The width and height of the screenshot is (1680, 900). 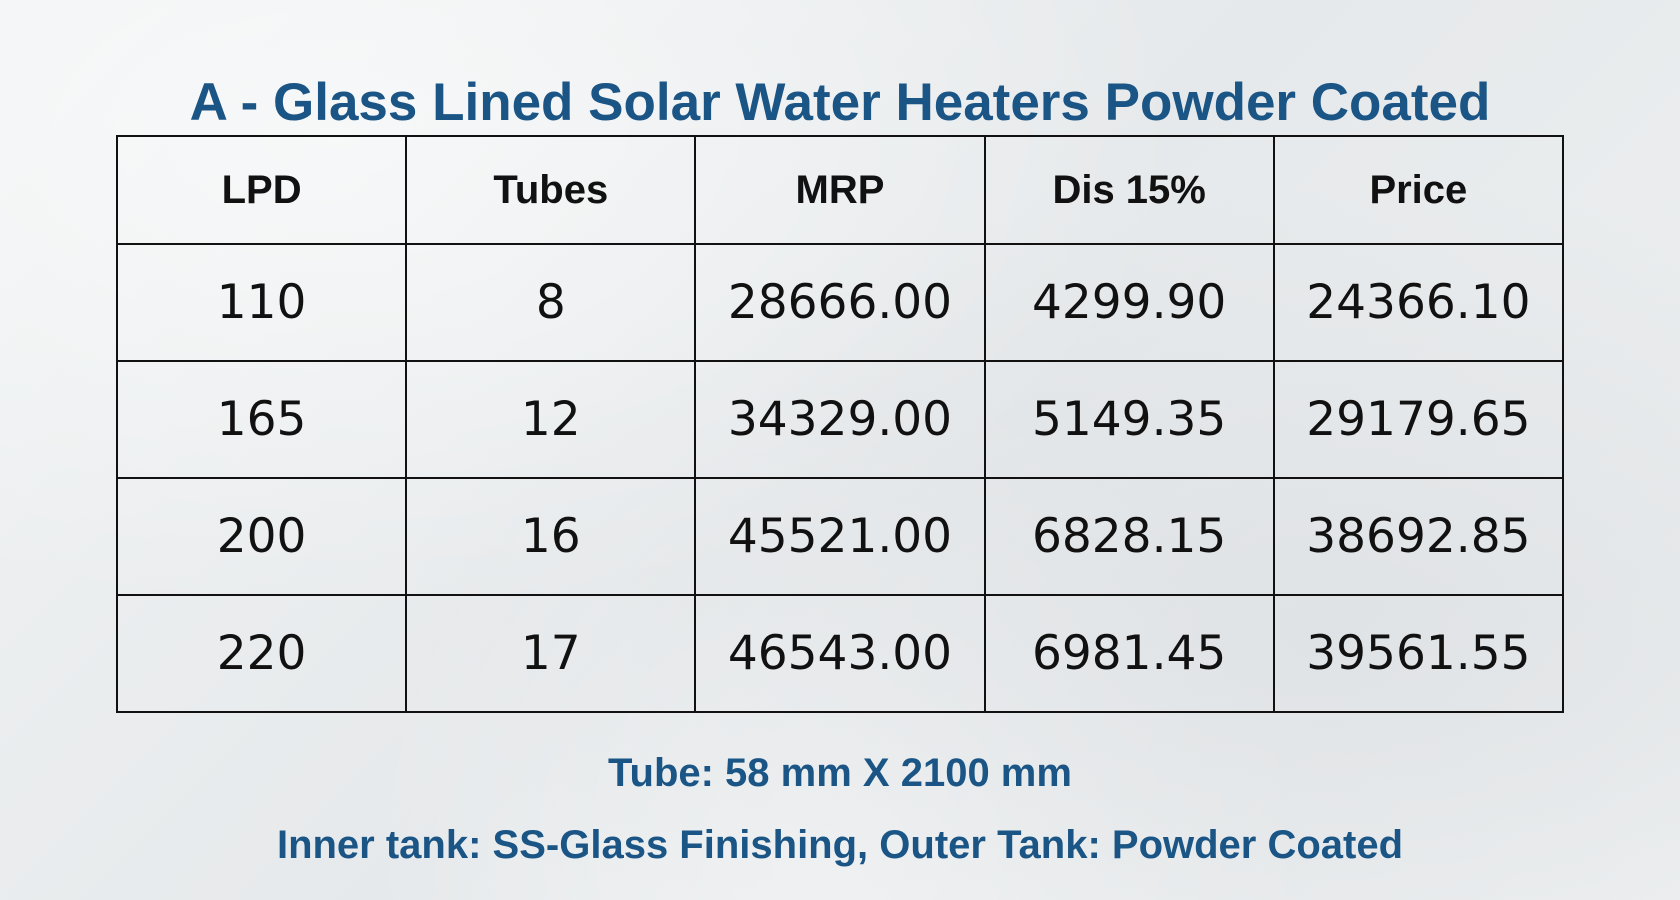 What do you see at coordinates (1129, 536) in the screenshot?
I see `cell-discount: 6828.15` at bounding box center [1129, 536].